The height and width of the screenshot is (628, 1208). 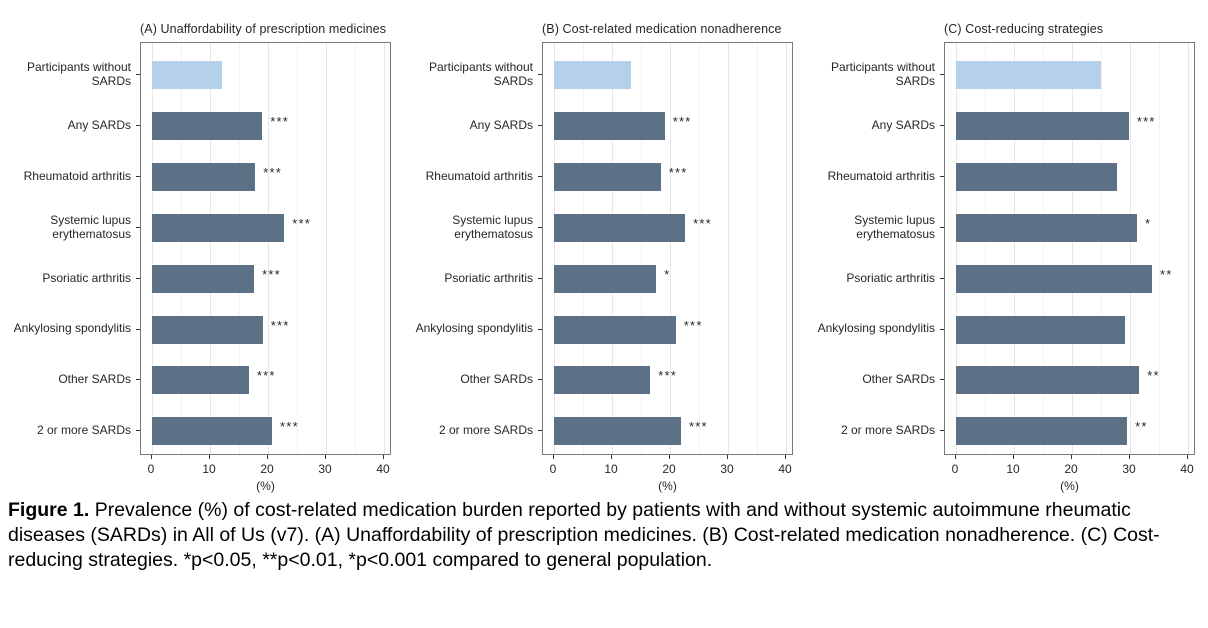 I want to click on plot-area-c: *** * ** ** **, so click(x=1069, y=248).